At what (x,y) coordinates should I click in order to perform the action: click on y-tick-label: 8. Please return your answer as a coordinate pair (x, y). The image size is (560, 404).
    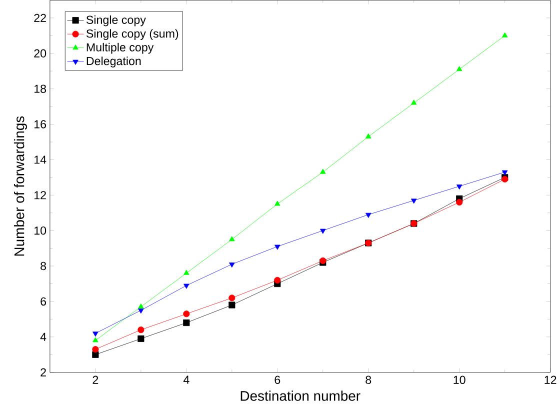
    Looking at the image, I should click on (43, 266).